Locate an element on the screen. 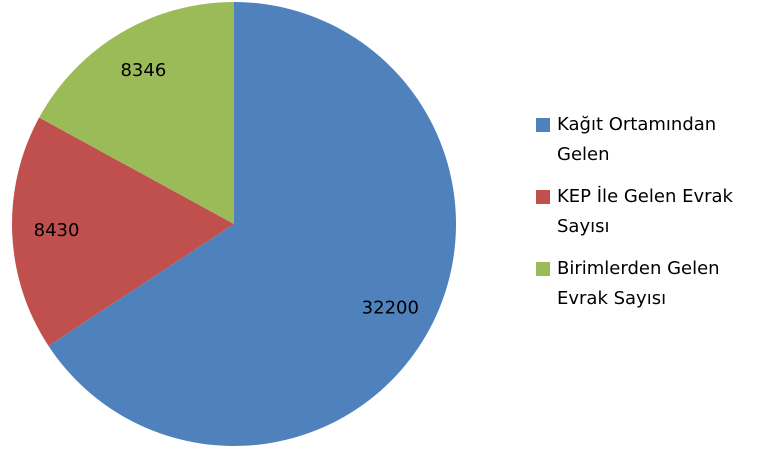  legend-label: Birimlerden Gelen Evrak Sayısı is located at coordinates (638, 283).